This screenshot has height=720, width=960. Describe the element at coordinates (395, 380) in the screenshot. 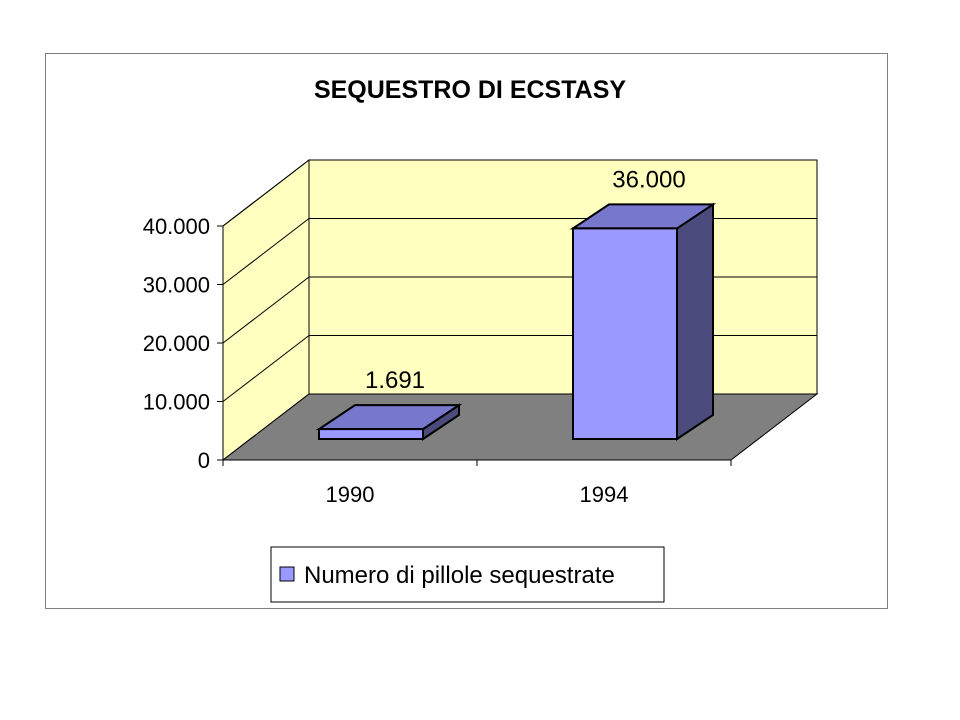

I see `data-label: 1.691` at that location.